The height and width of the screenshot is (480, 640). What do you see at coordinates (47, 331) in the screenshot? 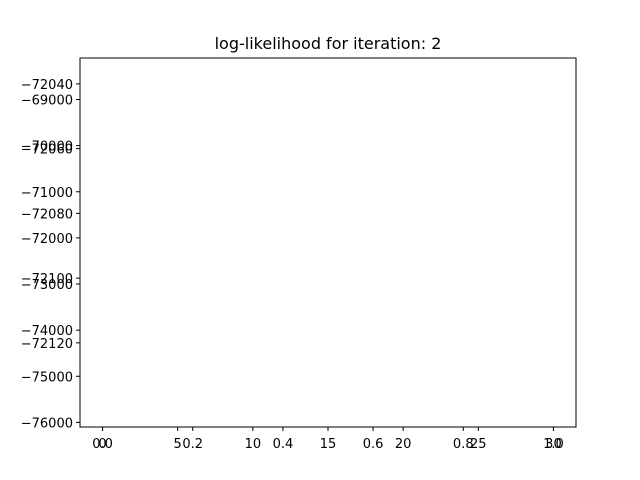
I see `y-tick-label: −74000` at bounding box center [47, 331].